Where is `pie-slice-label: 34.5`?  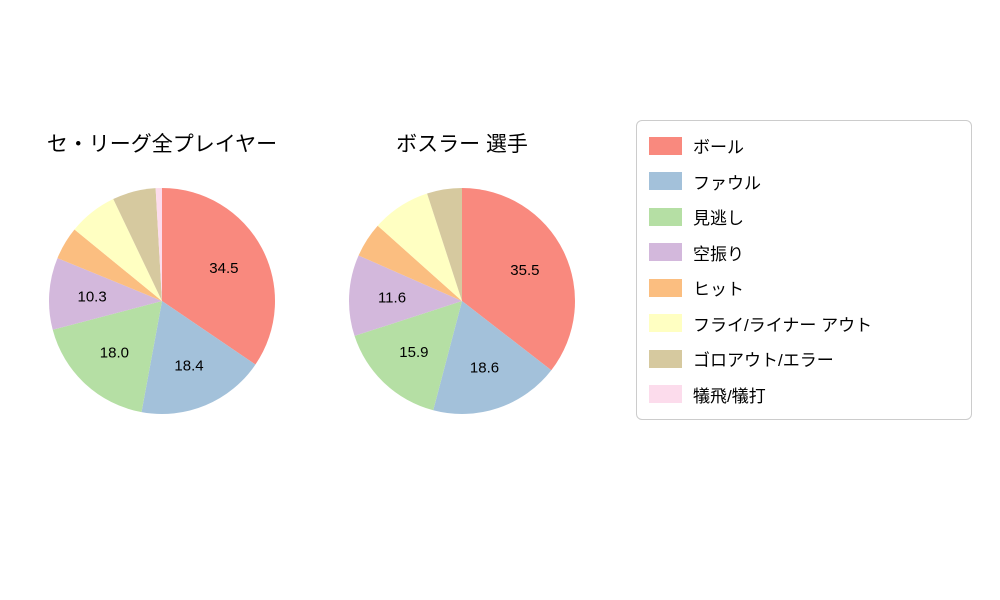 pie-slice-label: 34.5 is located at coordinates (223, 268).